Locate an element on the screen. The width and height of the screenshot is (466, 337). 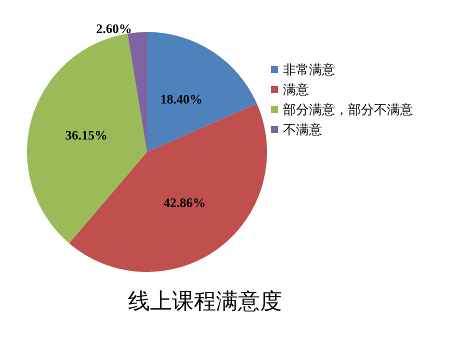
data-label: 2.60% is located at coordinates (114, 28).